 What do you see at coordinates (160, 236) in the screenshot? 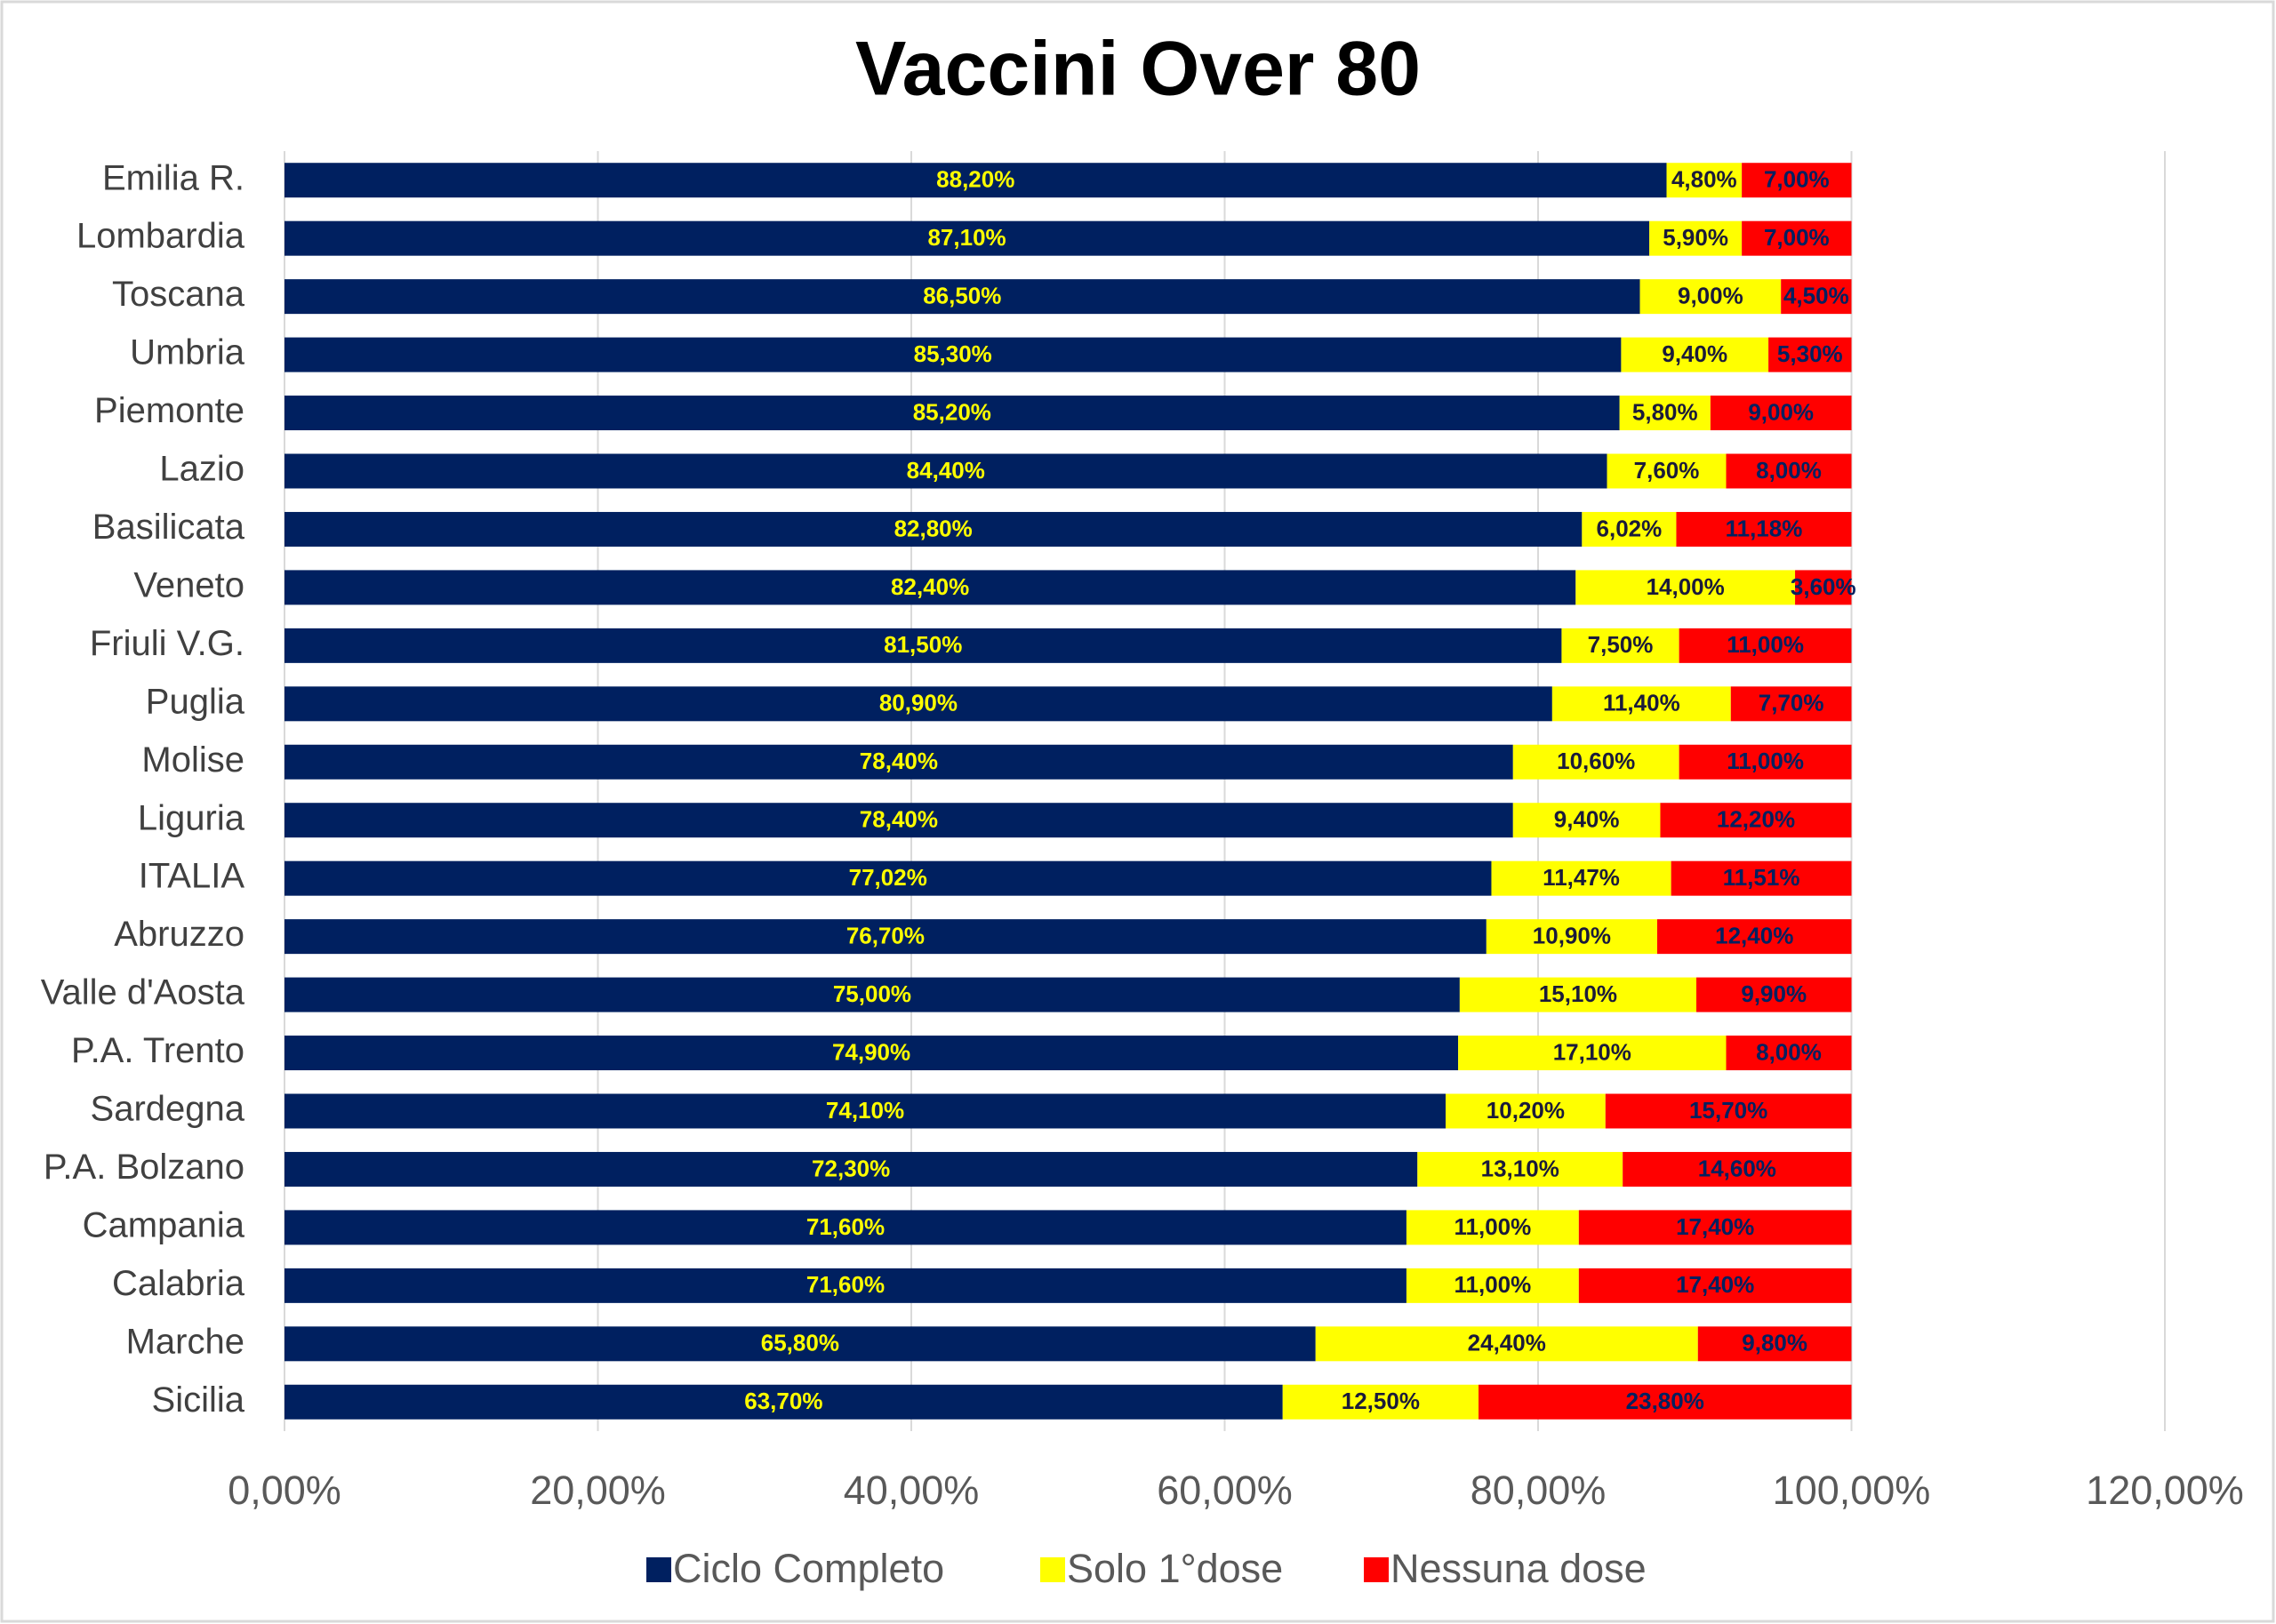
I see `y-tick-label: Lombardia` at bounding box center [160, 236].